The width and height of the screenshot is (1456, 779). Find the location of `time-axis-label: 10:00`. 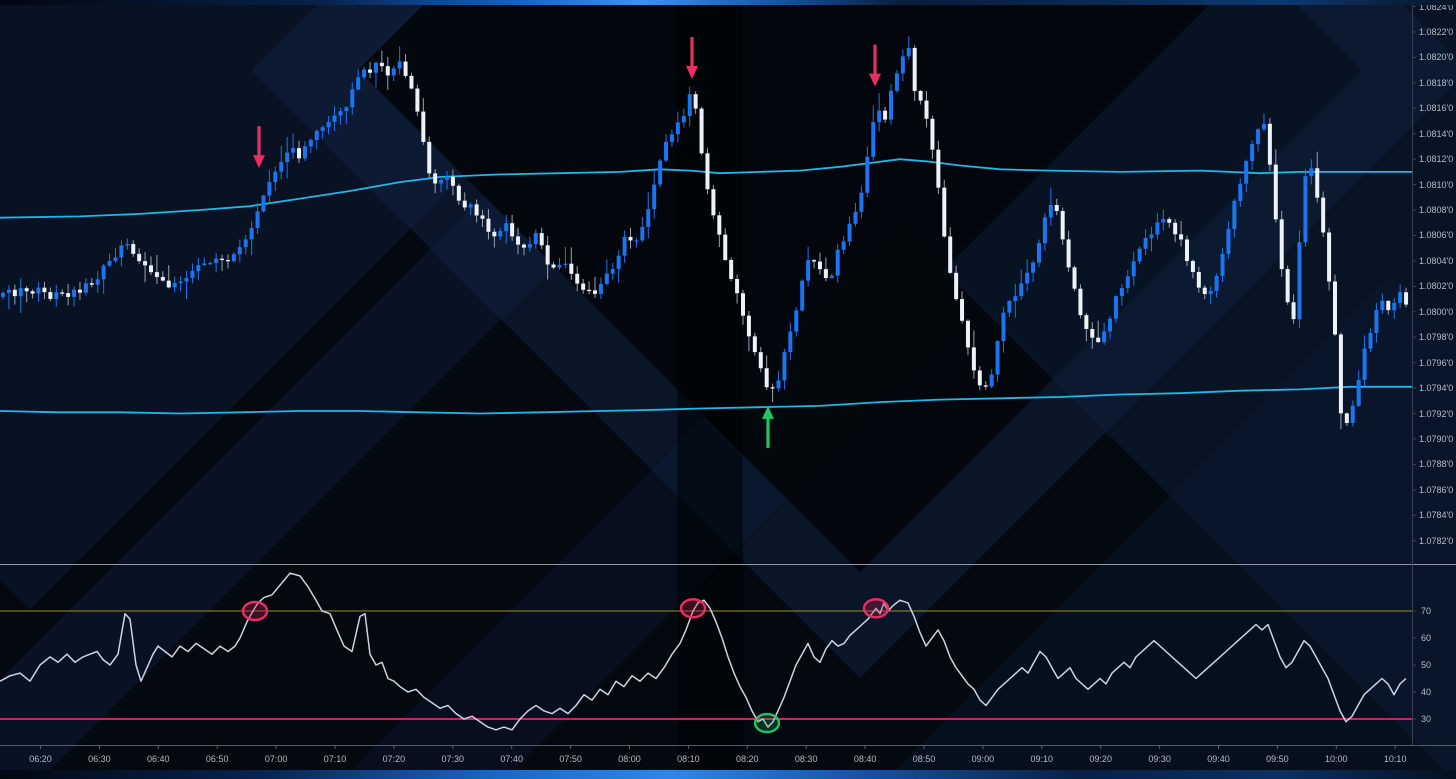

time-axis-label: 10:00 is located at coordinates (1336, 759).